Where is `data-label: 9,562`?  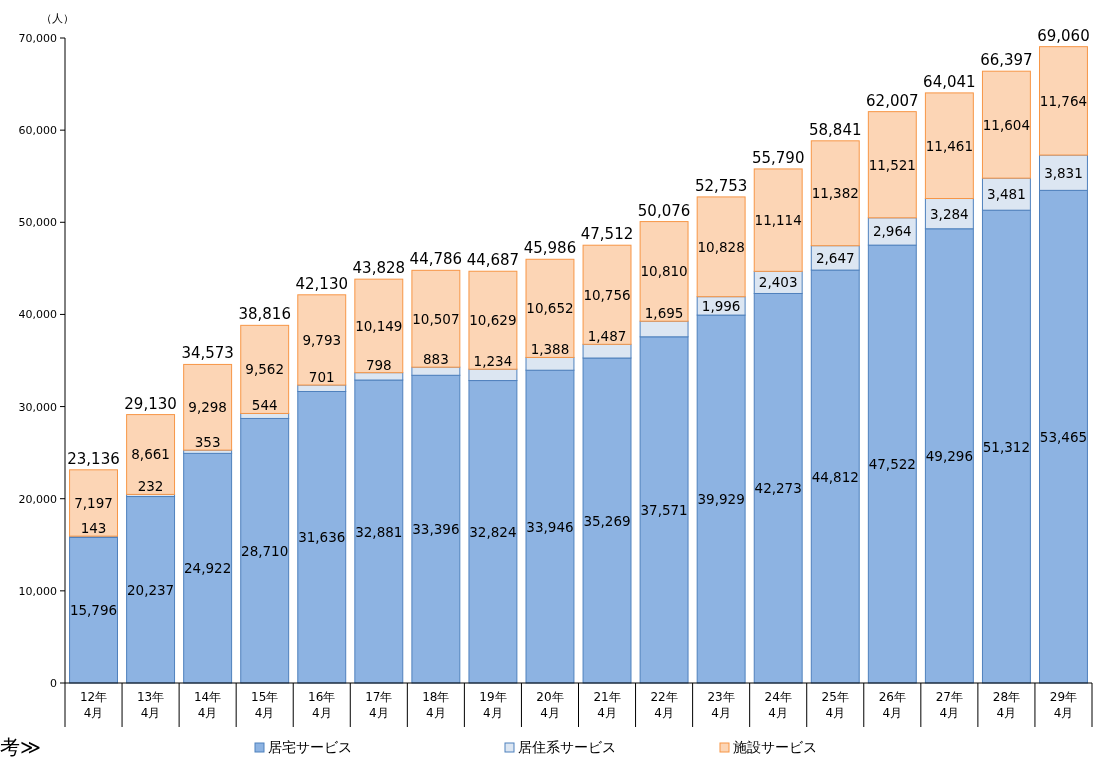
data-label: 9,562 is located at coordinates (265, 369).